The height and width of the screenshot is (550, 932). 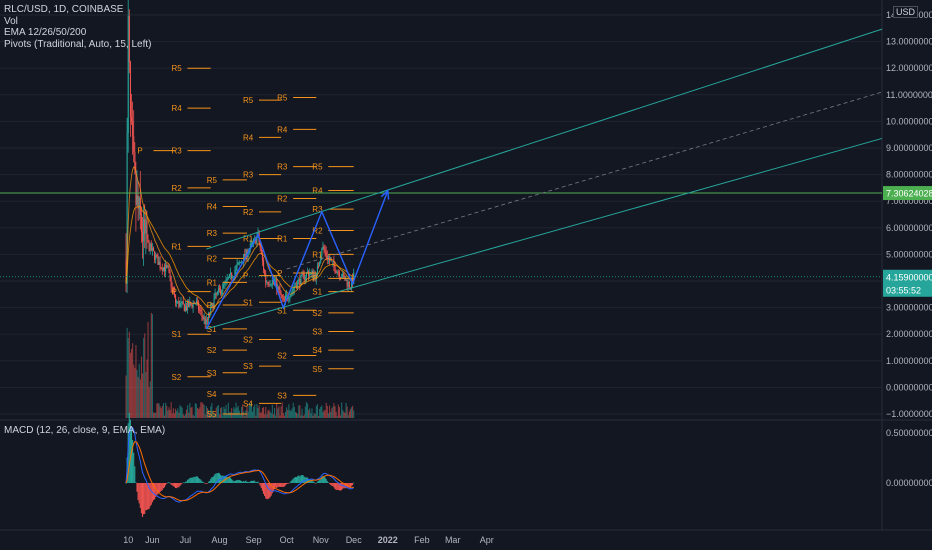 What do you see at coordinates (317, 230) in the screenshot?
I see `pivot-label-r2: R2` at bounding box center [317, 230].